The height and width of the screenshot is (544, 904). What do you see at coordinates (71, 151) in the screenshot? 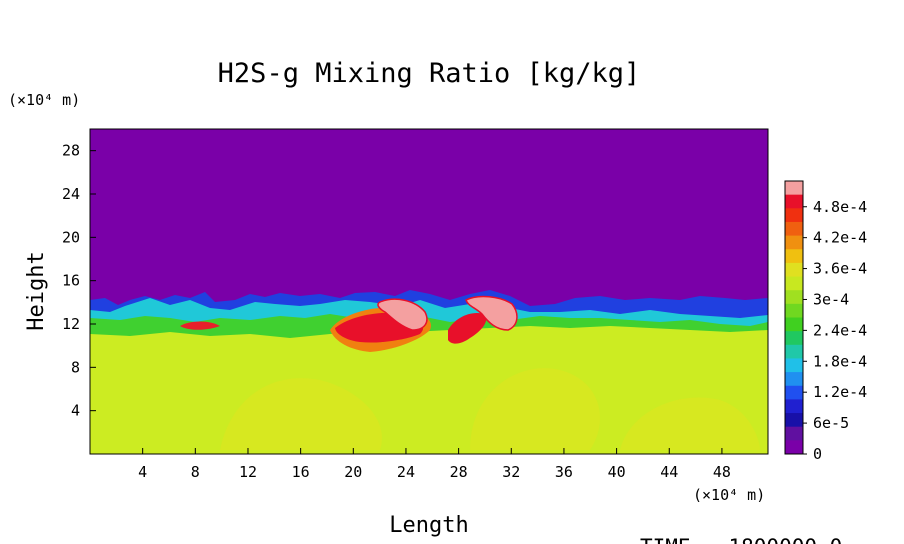
I see `y-tick-label: 28` at bounding box center [71, 151].